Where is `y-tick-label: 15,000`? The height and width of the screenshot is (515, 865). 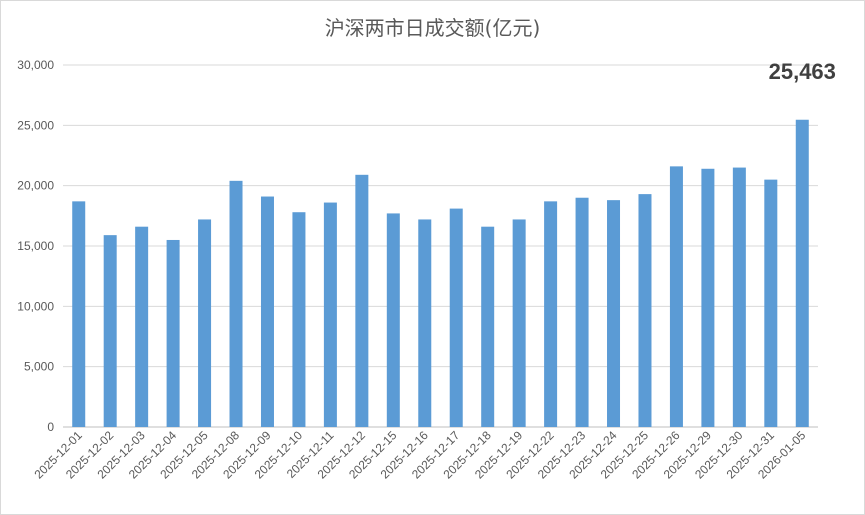
y-tick-label: 15,000 is located at coordinates (35, 246).